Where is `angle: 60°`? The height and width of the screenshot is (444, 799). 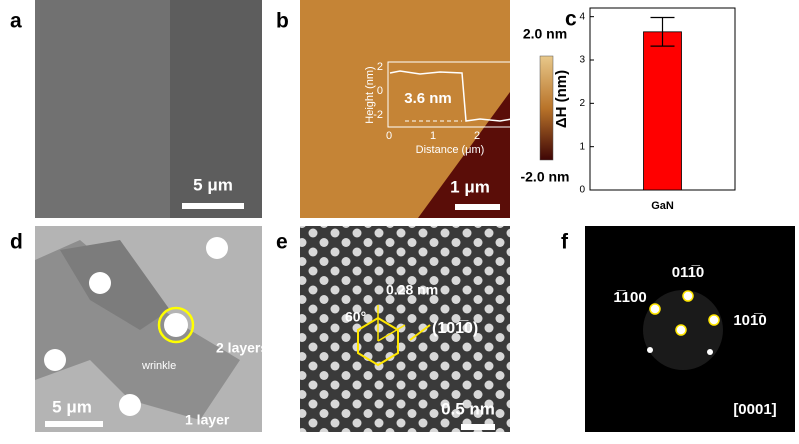
angle: 60° is located at coordinates (355, 317).